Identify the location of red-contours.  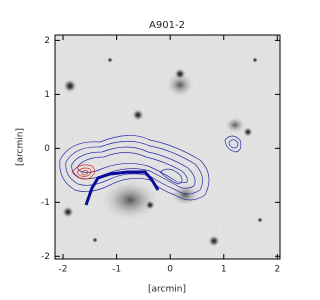
(83, 172).